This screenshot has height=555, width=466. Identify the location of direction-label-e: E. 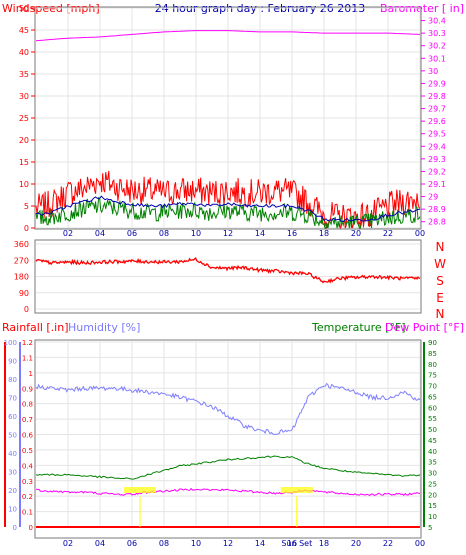
(440, 298).